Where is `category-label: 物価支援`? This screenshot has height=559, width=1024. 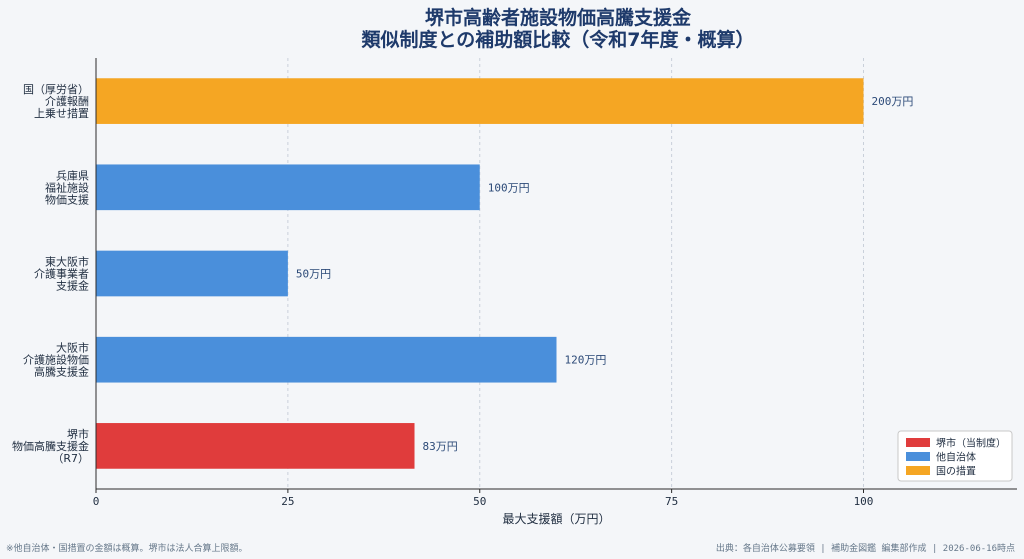 category-label: 物価支援 is located at coordinates (67, 199).